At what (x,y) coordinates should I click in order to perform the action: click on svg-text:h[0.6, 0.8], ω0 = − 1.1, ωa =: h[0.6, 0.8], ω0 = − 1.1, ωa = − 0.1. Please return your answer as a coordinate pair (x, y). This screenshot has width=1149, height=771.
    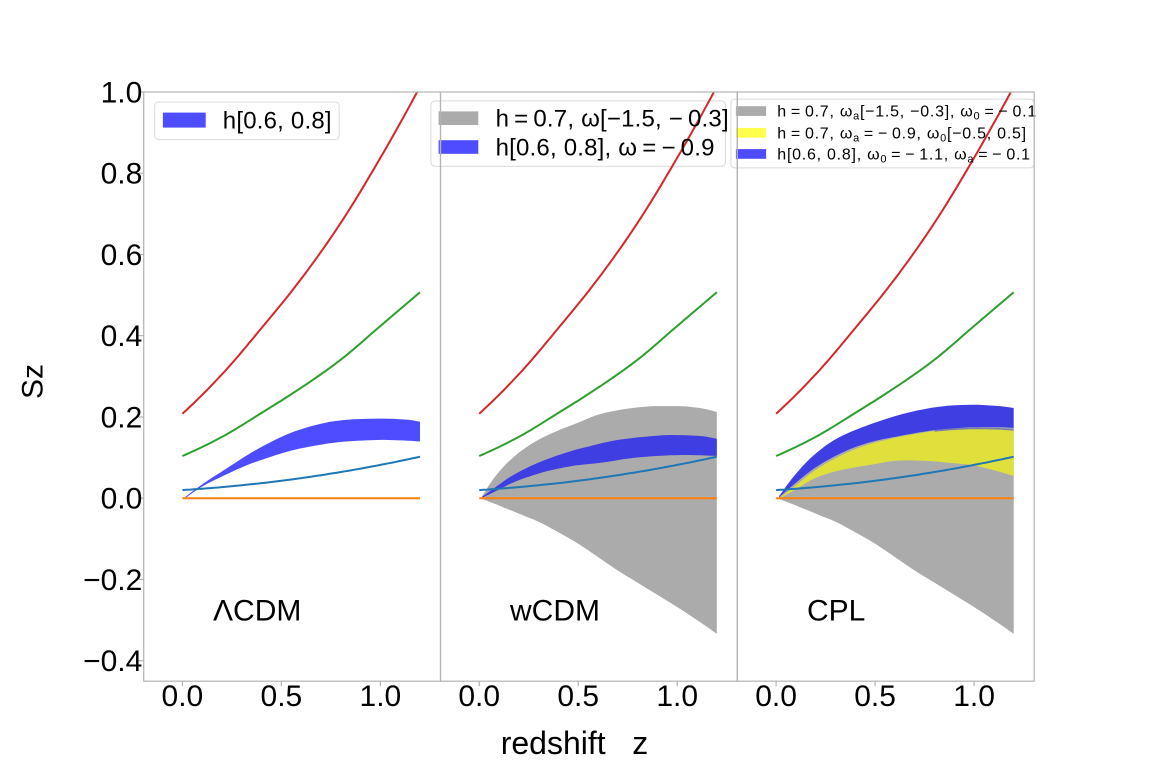
    Looking at the image, I should click on (904, 156).